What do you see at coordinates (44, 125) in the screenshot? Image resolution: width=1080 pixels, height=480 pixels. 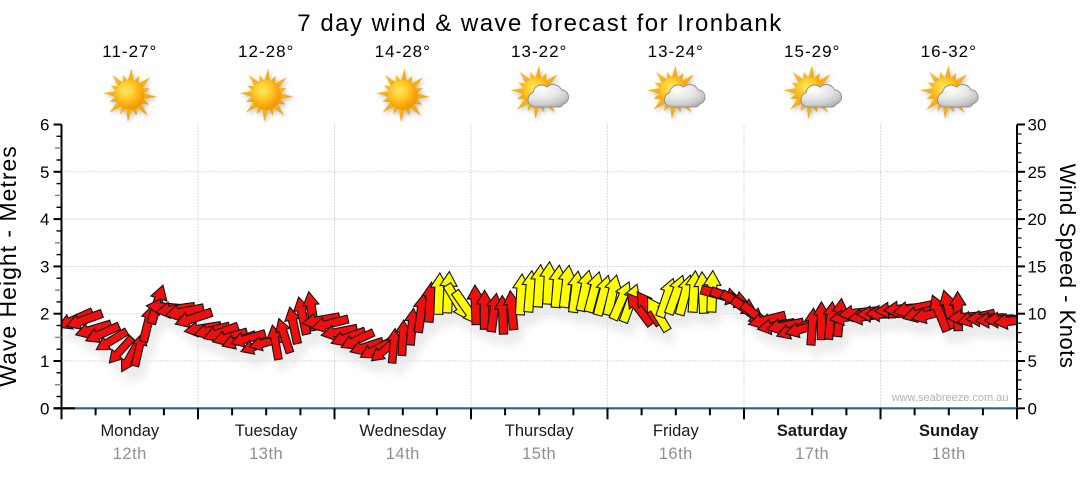 I see `svg-text: 6` at bounding box center [44, 125].